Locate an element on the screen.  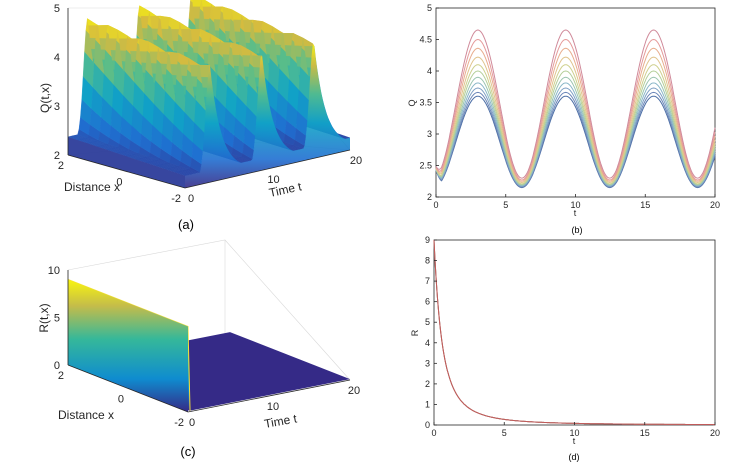
d-ytick-label: 5 is located at coordinates (427, 322).